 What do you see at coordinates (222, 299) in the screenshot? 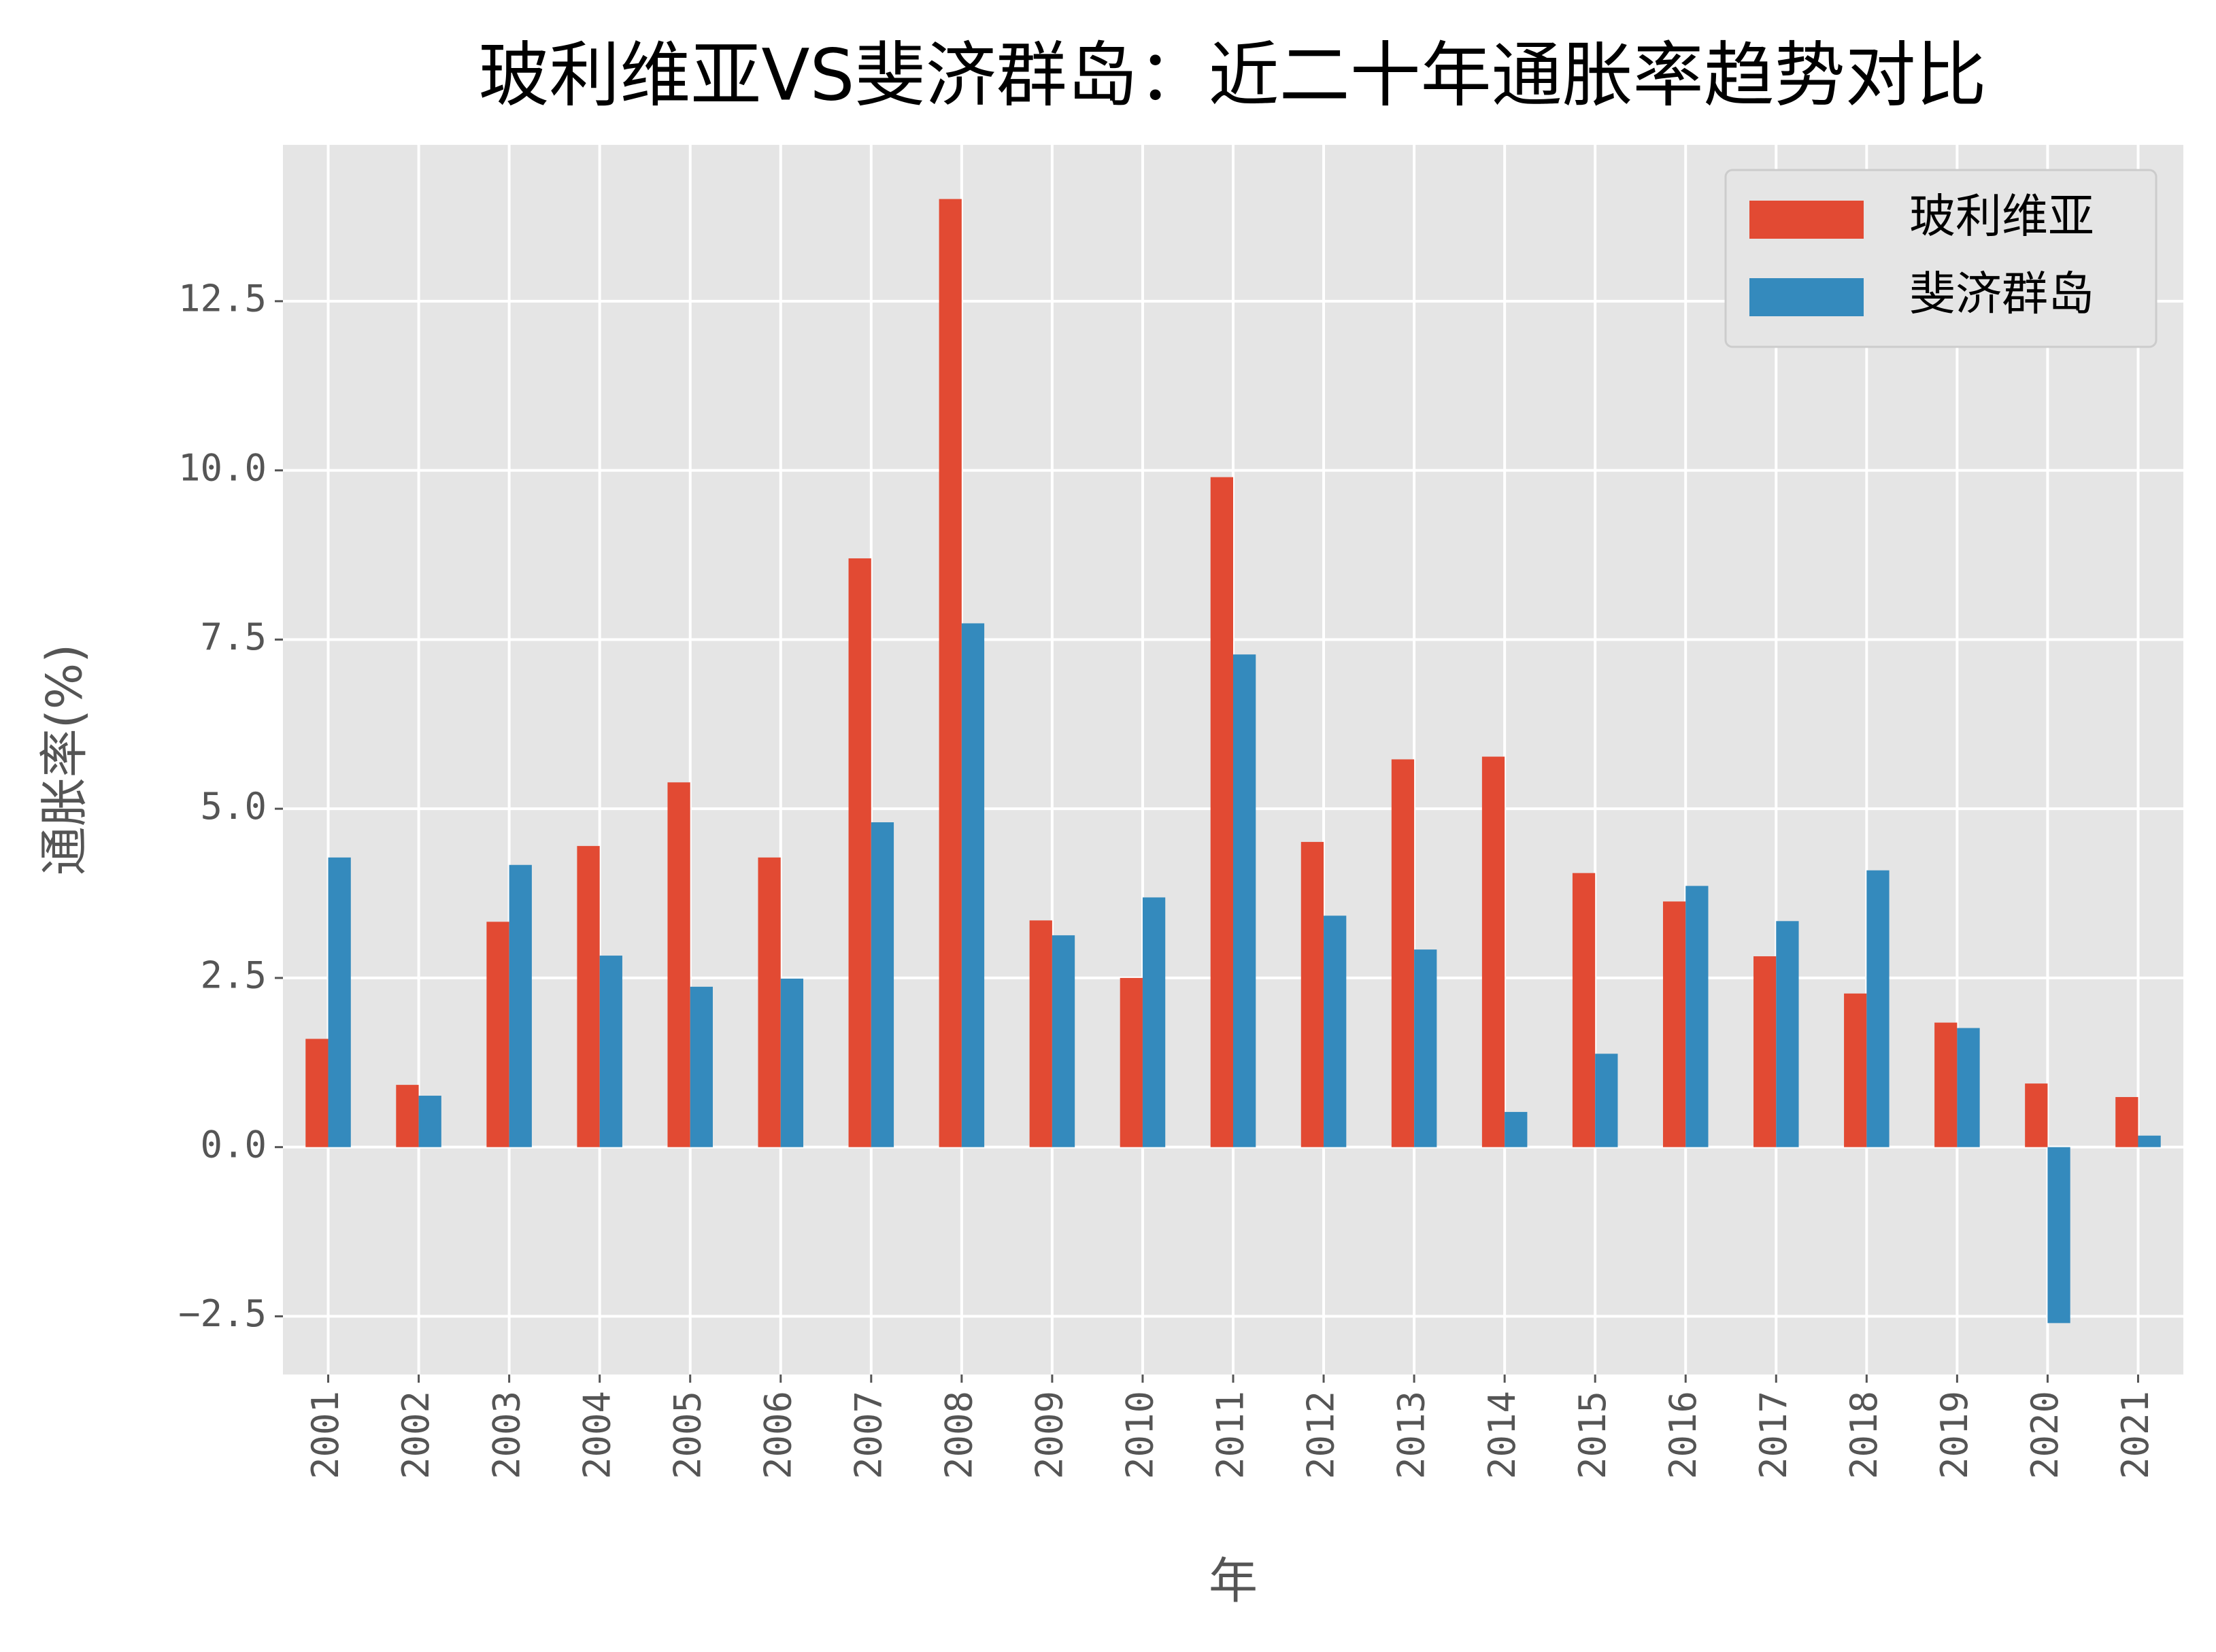
I see `y-tick-label: 12.5` at bounding box center [222, 299].